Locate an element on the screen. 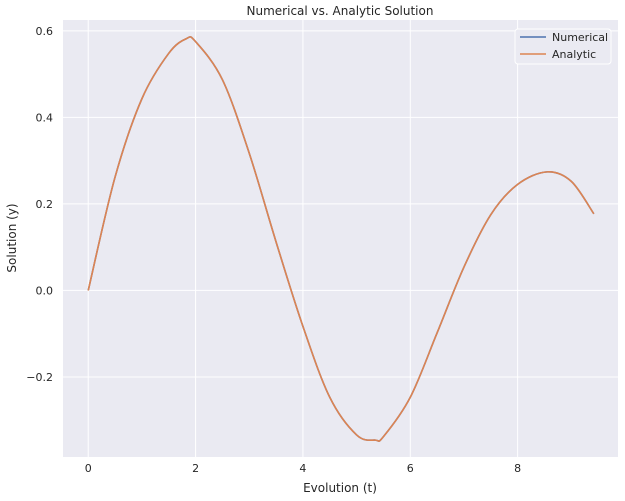  x-tick-label: 0 is located at coordinates (88, 468).